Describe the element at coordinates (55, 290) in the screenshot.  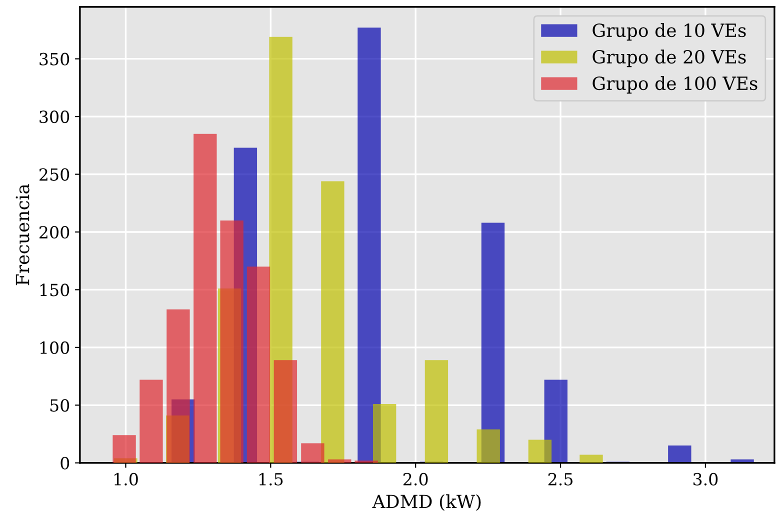
I see `y-tick-label: 150` at that location.